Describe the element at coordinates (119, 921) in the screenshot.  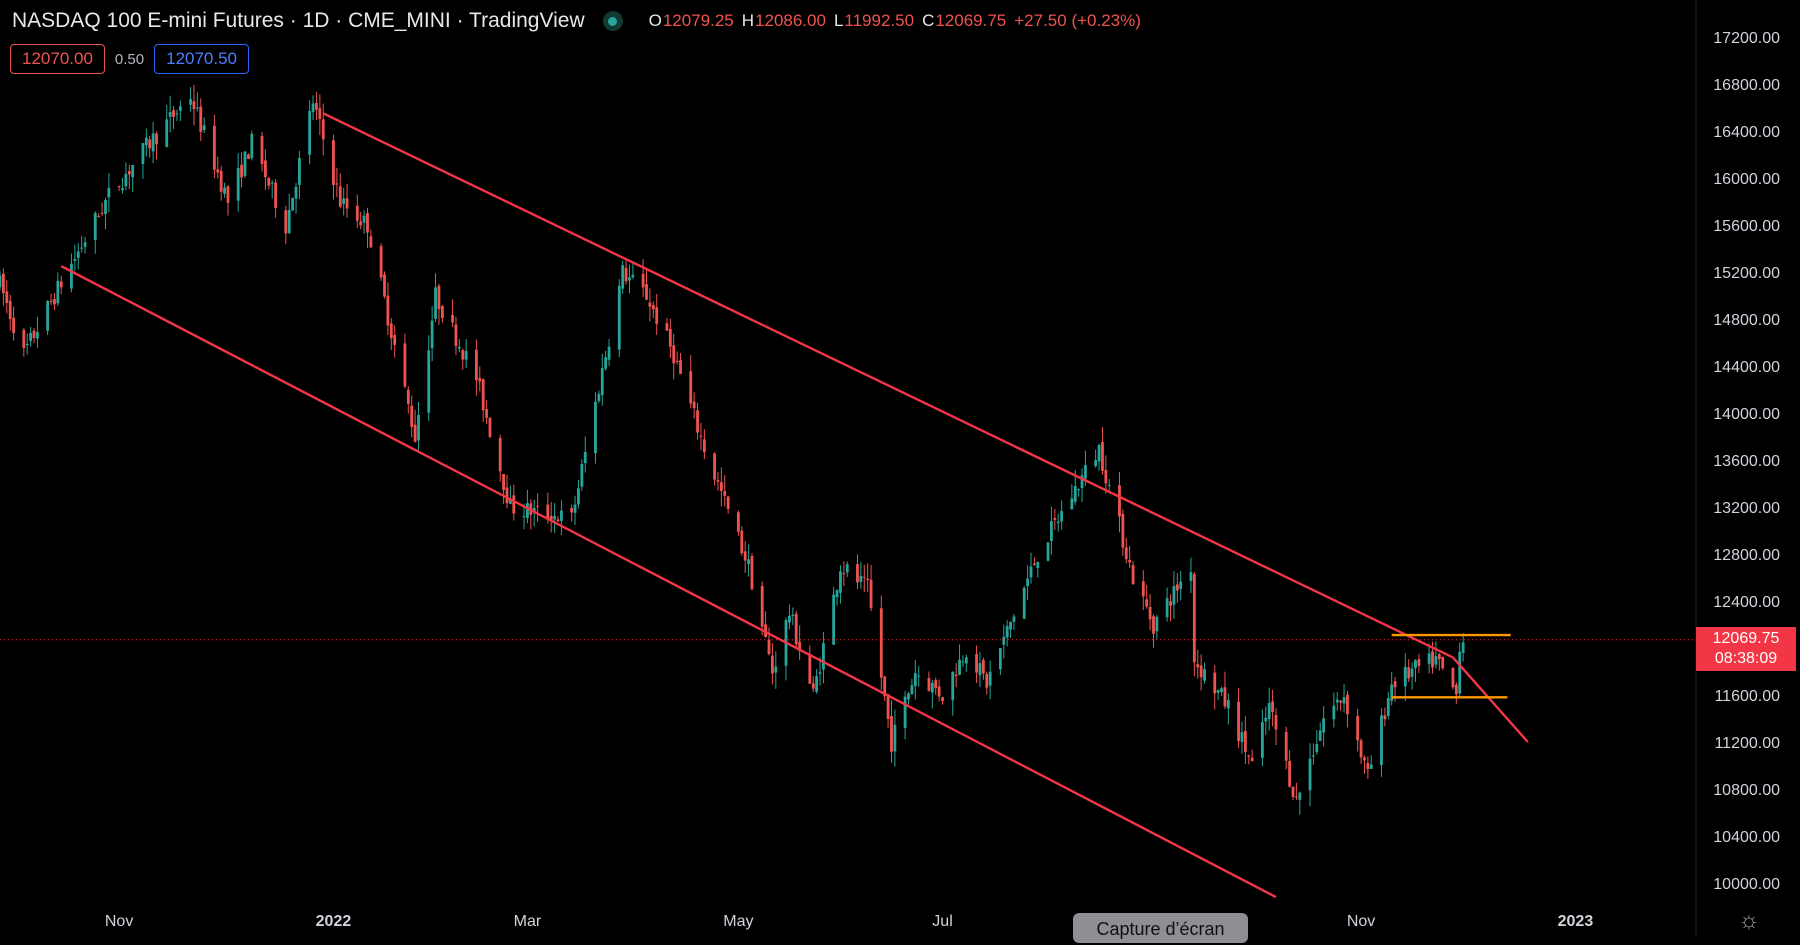
I see `time-tick-label: Nov` at that location.